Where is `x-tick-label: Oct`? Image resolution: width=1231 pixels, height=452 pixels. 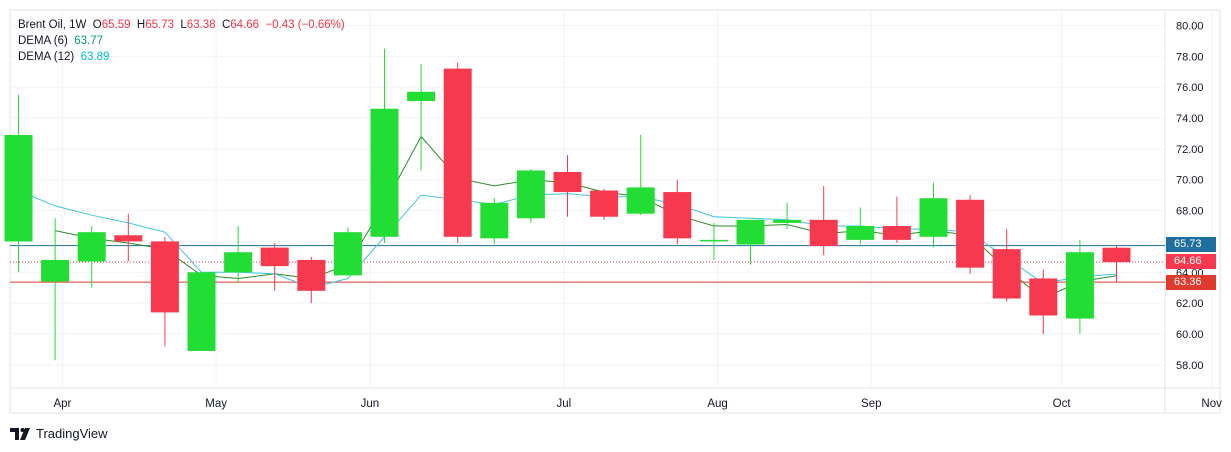 x-tick-label: Oct is located at coordinates (1062, 404).